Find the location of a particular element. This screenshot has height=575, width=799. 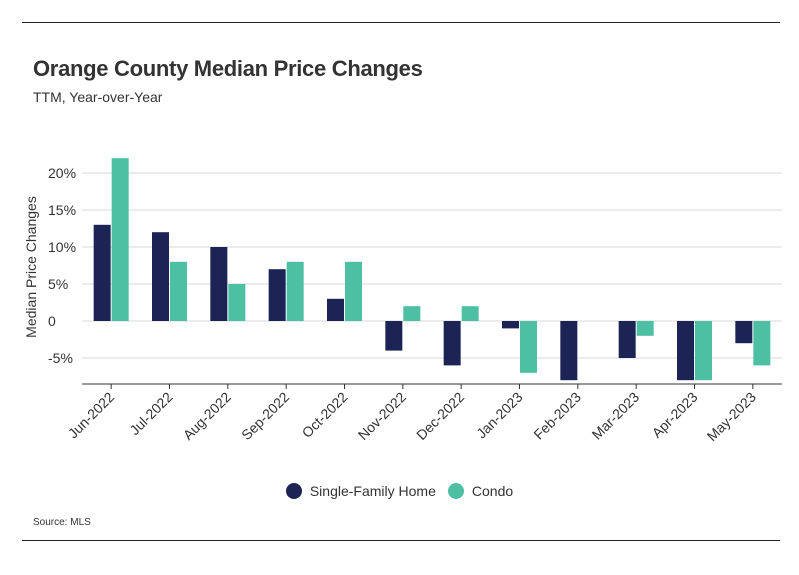

x-tick-label: Jun-2022 is located at coordinates (91, 415).